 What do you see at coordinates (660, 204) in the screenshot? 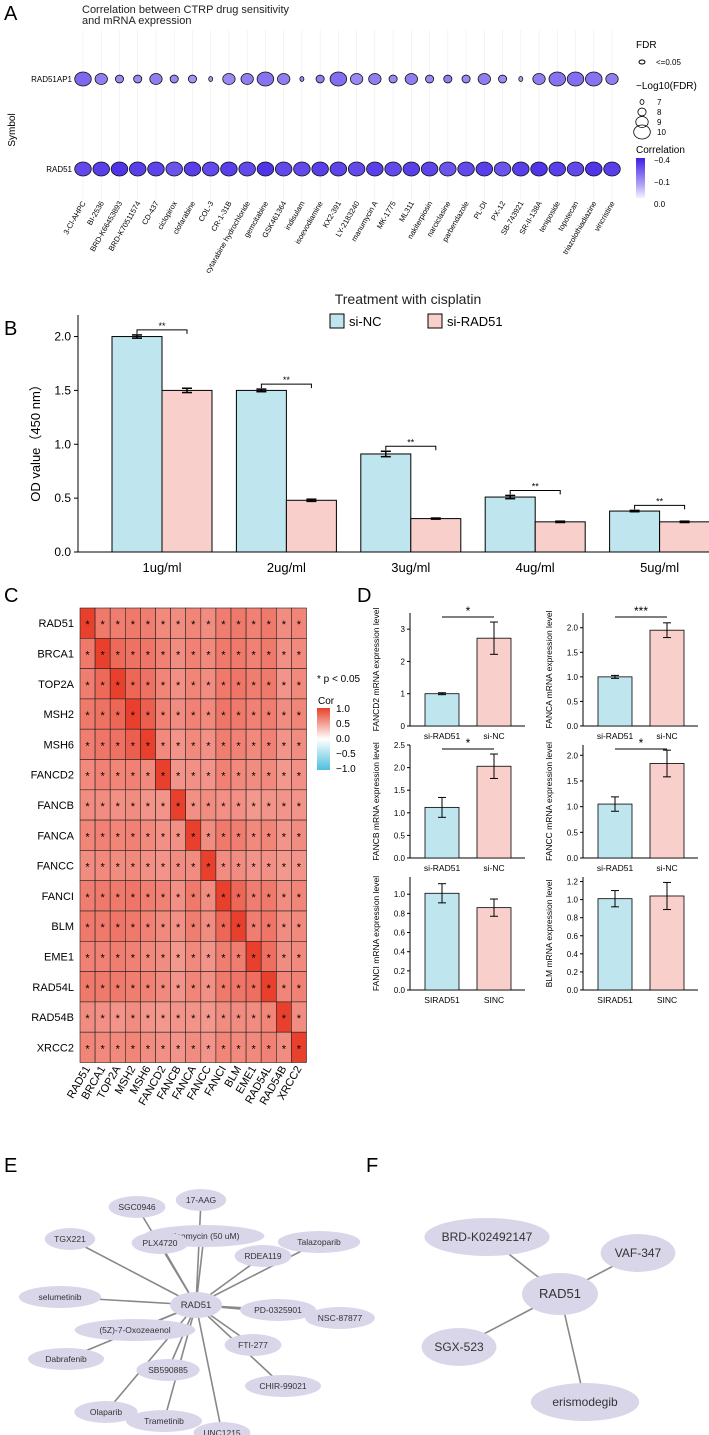
I see `legend-color-tick: 0.0` at bounding box center [660, 204].